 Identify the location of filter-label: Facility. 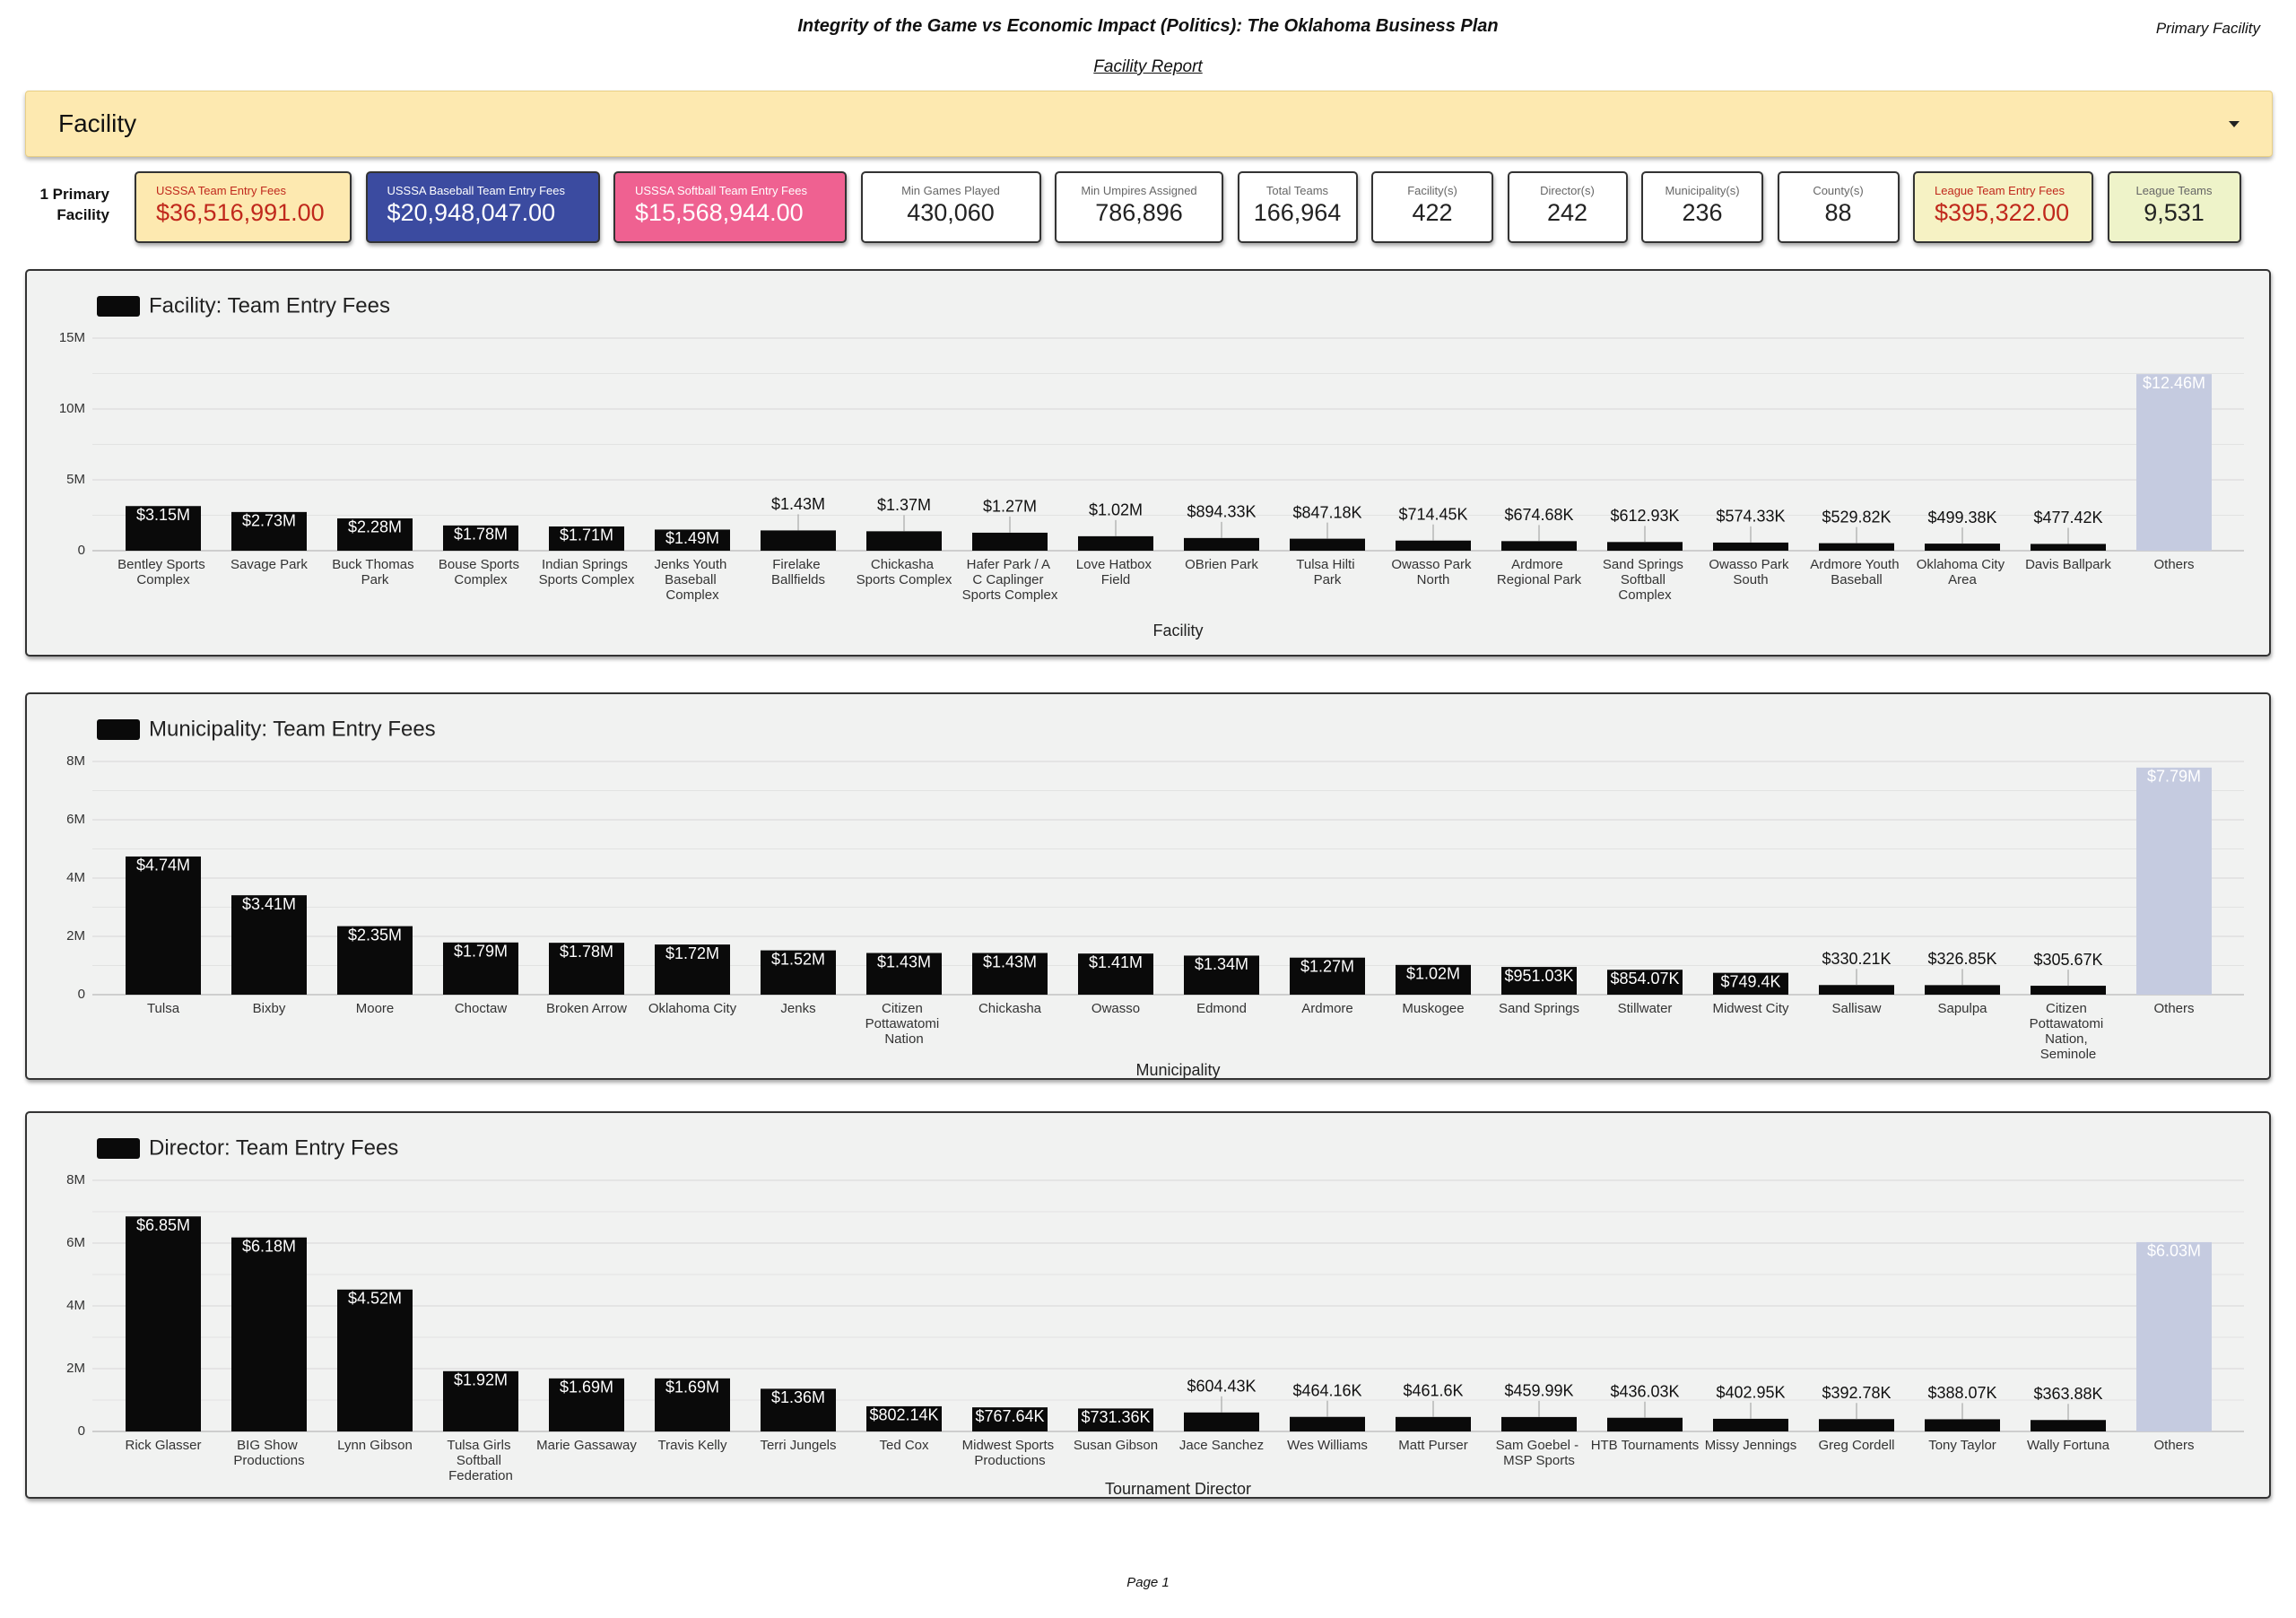
(97, 123).